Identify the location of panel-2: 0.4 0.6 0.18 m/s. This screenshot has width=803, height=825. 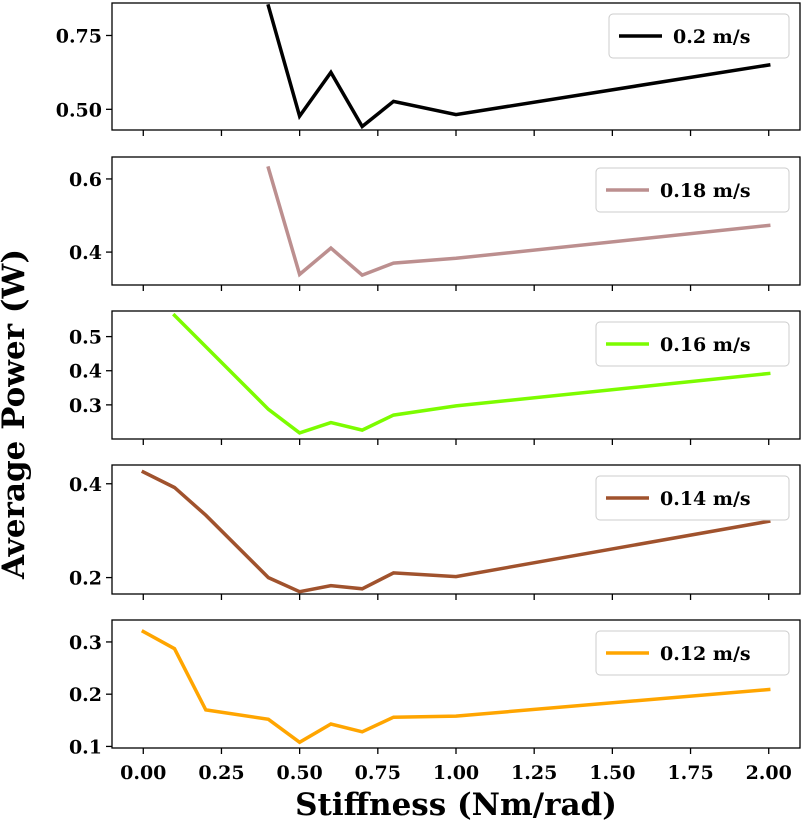
(435, 223).